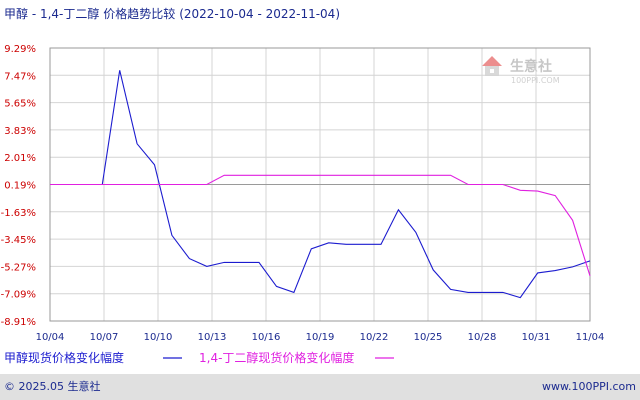 Image resolution: width=640 pixels, height=400 pixels. I want to click on footer-site-link: www.100PPI.com, so click(589, 386).